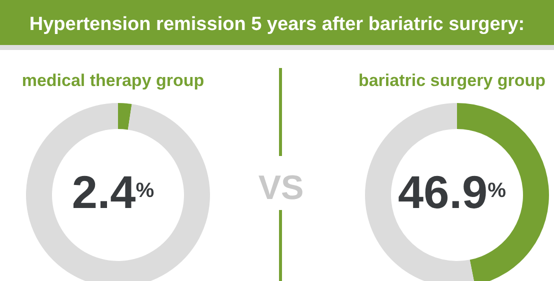 This screenshot has height=281, width=554. What do you see at coordinates (113, 192) in the screenshot?
I see `text: 2.4$^{%}$` at bounding box center [113, 192].